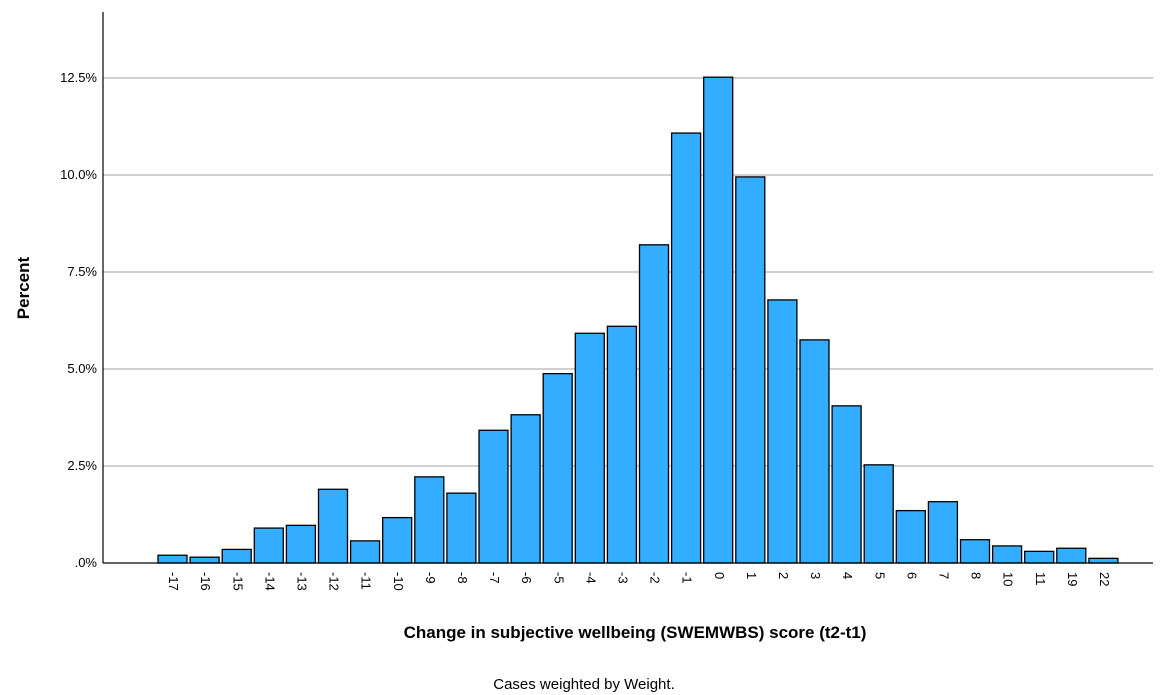 The image size is (1169, 695). What do you see at coordinates (1008, 579) in the screenshot?
I see `x-tick-label: 10` at bounding box center [1008, 579].